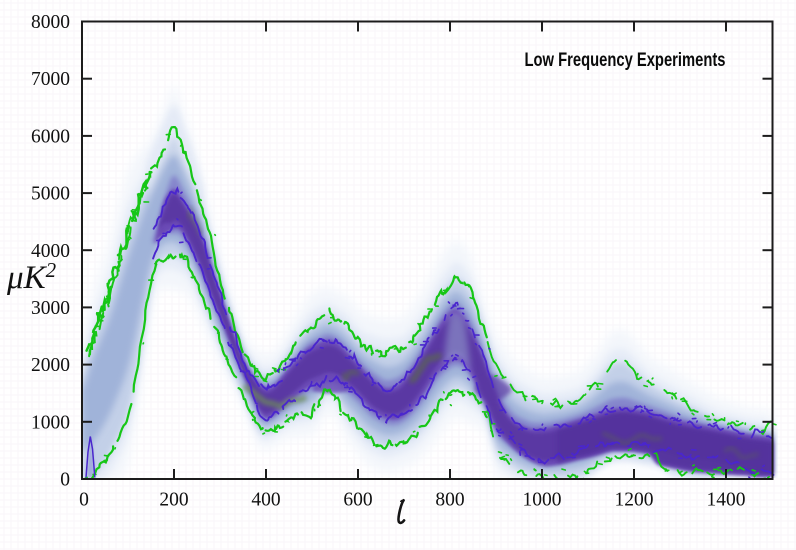  I want to click on svg-text: Low Frequency Experiments, so click(625, 60).